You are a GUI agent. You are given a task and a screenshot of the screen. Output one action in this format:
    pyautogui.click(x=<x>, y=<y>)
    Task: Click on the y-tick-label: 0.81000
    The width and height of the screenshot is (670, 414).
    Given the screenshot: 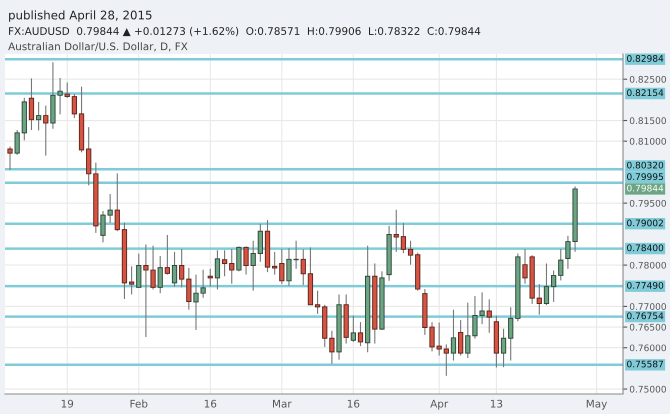 What is the action you would take?
    pyautogui.click(x=648, y=141)
    